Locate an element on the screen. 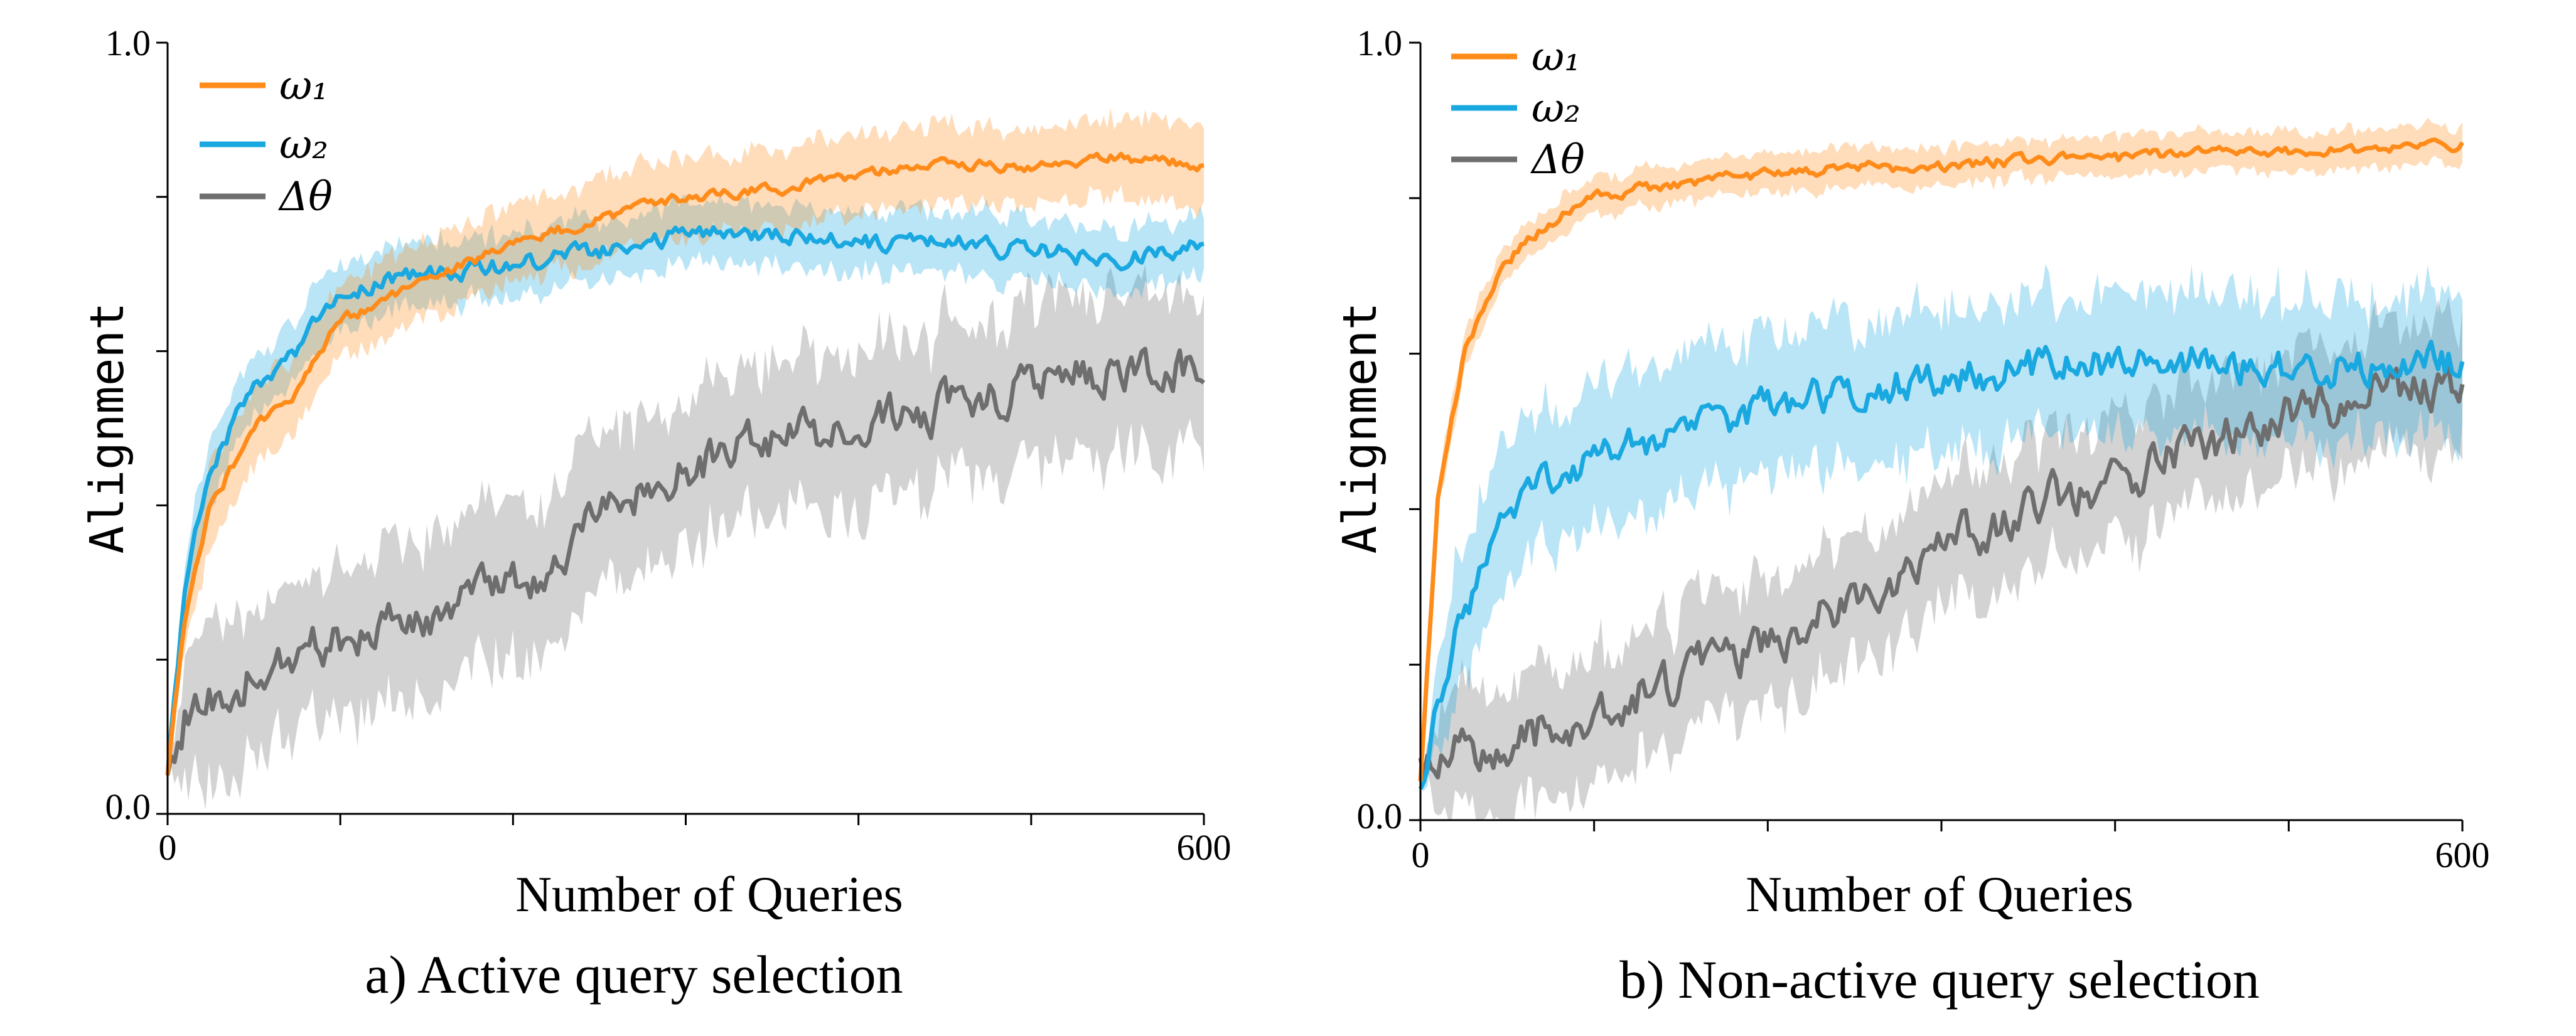  panel-caption: a) Active query selection is located at coordinates (634, 974).